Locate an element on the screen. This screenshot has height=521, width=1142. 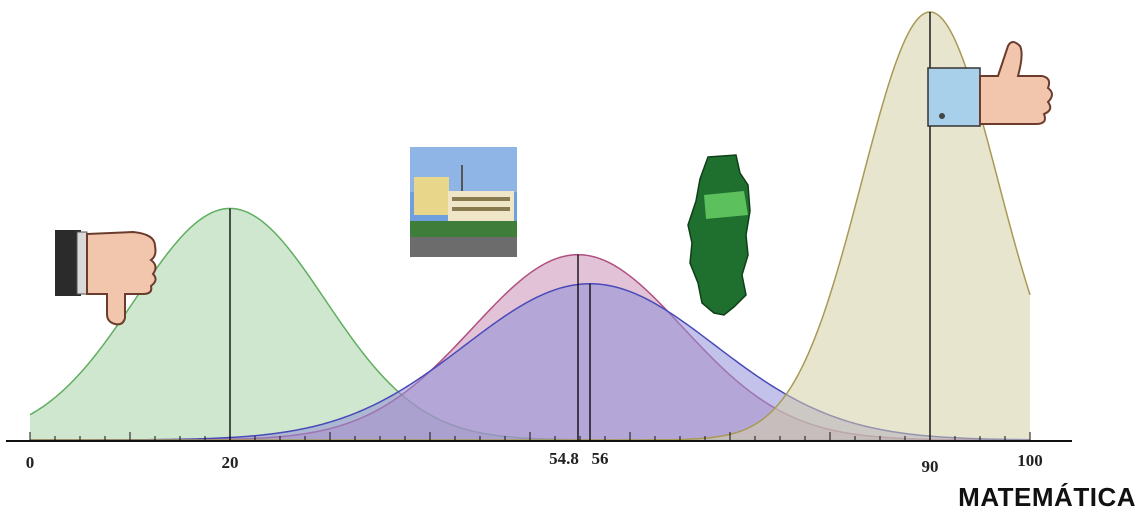
x-tick-label: 0 is located at coordinates (30, 462).